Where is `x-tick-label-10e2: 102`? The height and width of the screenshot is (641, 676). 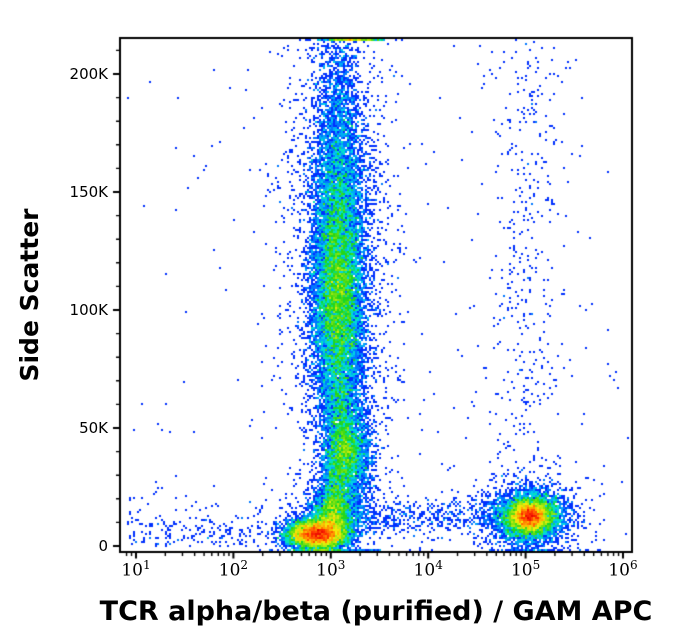 x-tick-label-10e2: 102 is located at coordinates (233, 569).